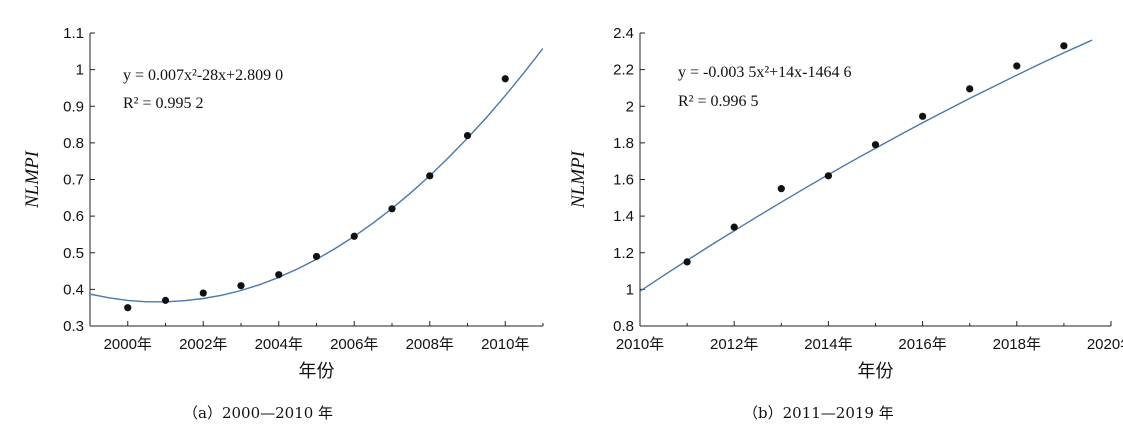 This screenshot has width=1123, height=441. What do you see at coordinates (623, 216) in the screenshot?
I see `chart-b-y-tick-label: 1.4` at bounding box center [623, 216].